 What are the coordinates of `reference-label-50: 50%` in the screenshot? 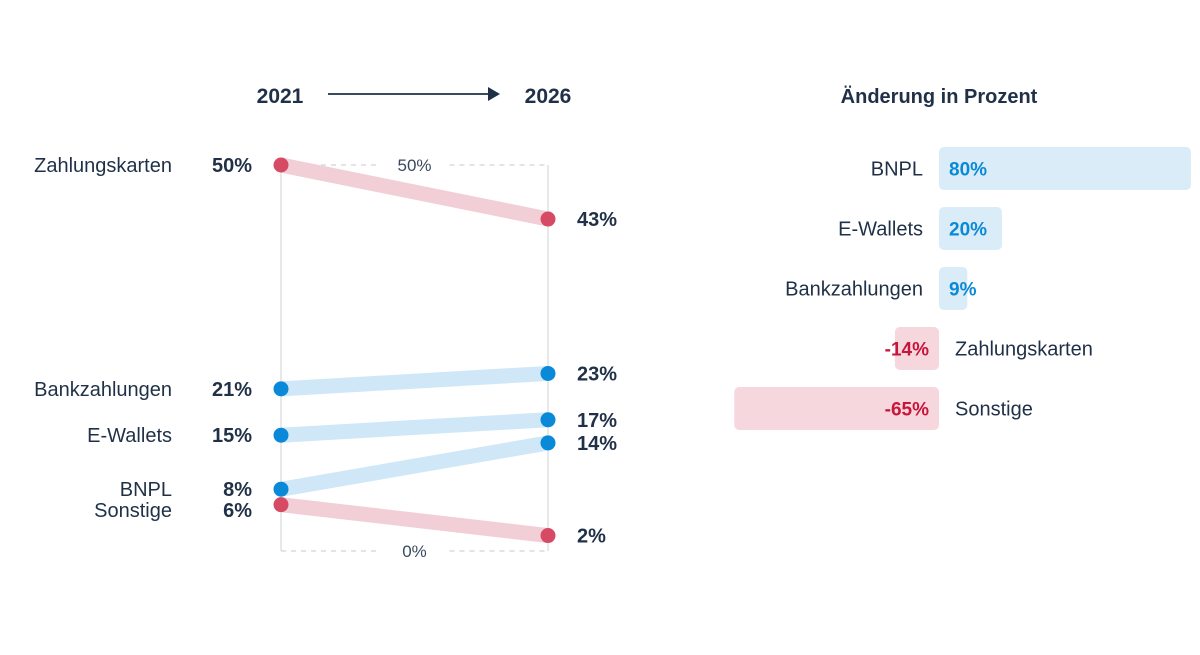 It's located at (414, 165).